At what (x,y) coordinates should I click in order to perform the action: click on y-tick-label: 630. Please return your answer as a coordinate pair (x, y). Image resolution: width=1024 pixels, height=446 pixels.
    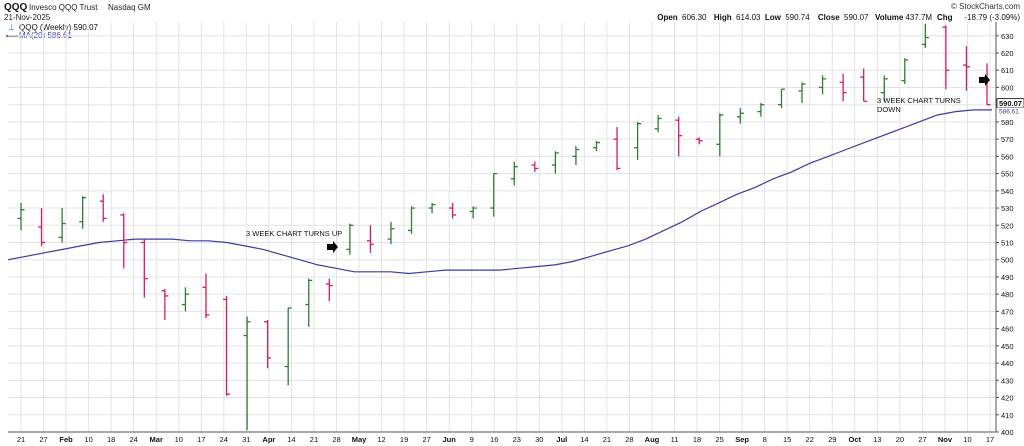
    Looking at the image, I should click on (1007, 36).